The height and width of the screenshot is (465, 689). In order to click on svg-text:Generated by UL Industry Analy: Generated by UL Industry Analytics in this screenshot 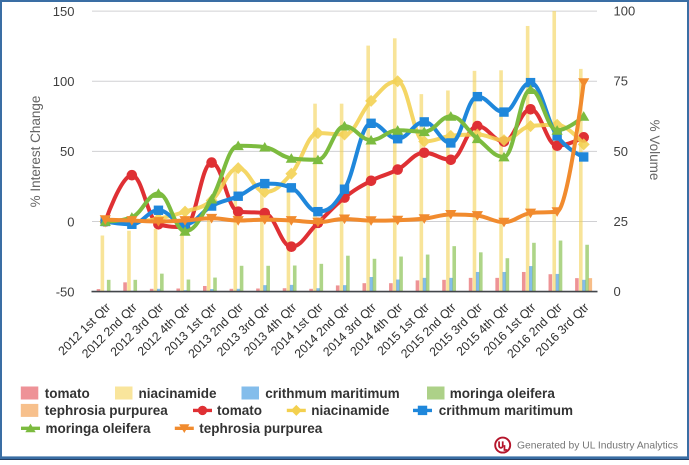, I will do `click(597, 446)`.